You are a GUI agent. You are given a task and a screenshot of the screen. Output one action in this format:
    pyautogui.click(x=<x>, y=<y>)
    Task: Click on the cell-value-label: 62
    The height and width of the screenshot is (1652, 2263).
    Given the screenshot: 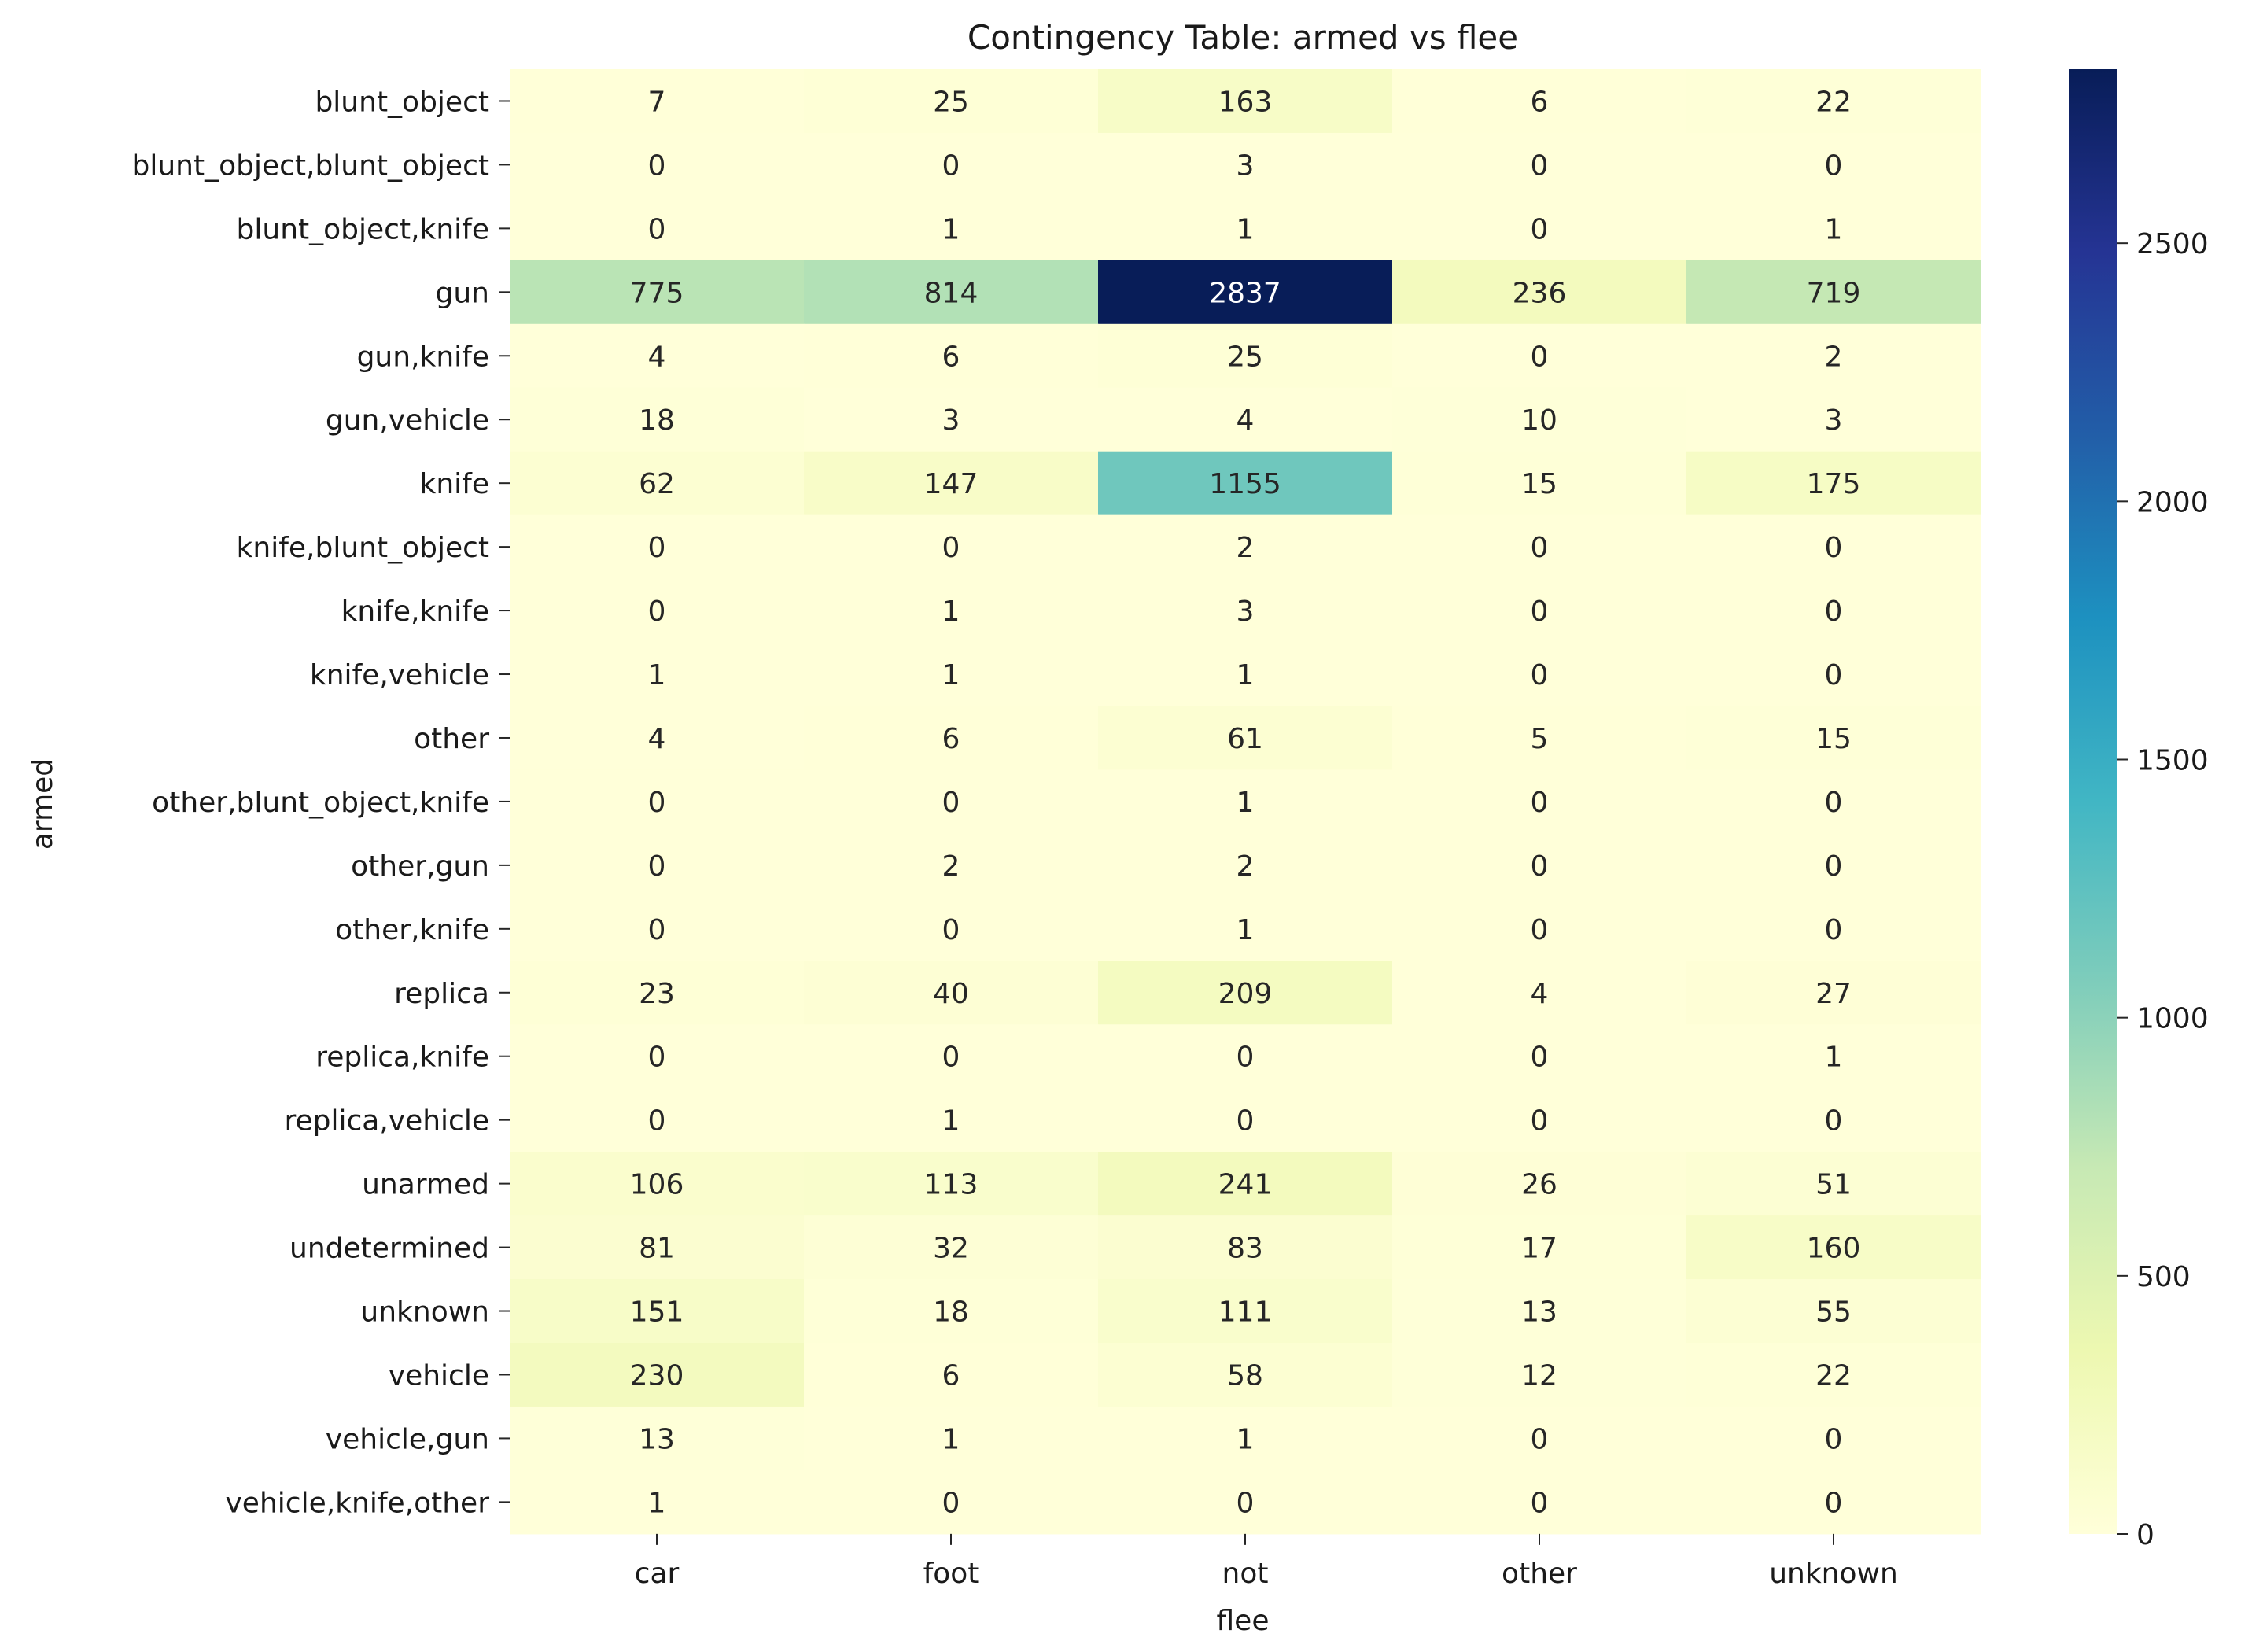 What is the action you would take?
    pyautogui.click(x=657, y=484)
    